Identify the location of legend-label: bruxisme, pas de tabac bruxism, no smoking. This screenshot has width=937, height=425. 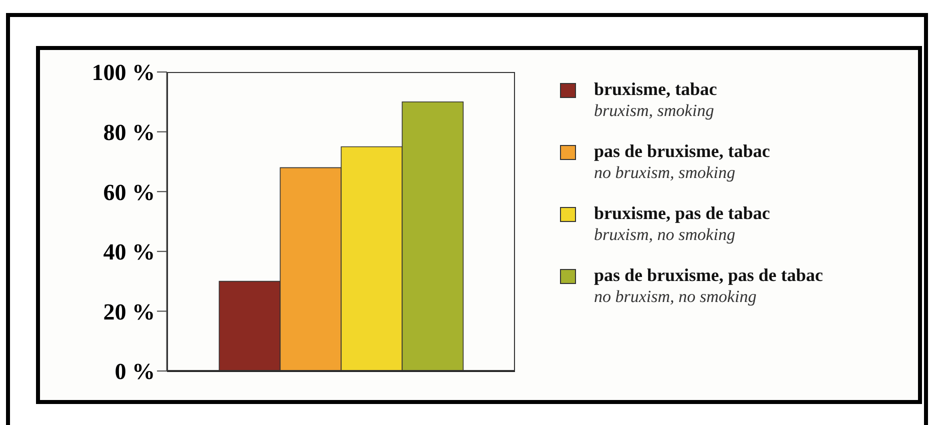
(682, 224).